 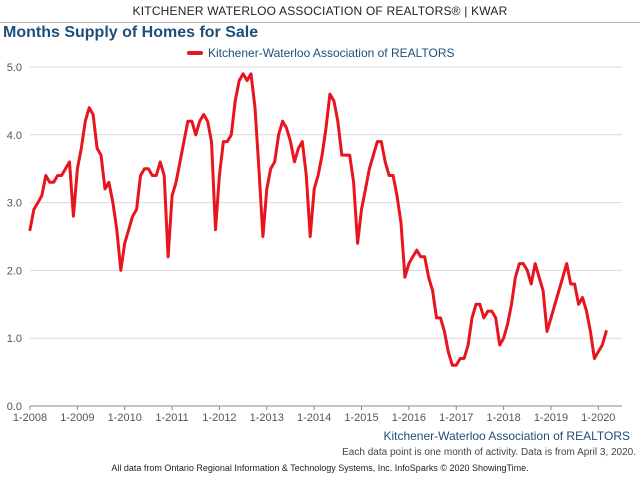 I want to click on x-tick-label: 1-2014, so click(x=314, y=418).